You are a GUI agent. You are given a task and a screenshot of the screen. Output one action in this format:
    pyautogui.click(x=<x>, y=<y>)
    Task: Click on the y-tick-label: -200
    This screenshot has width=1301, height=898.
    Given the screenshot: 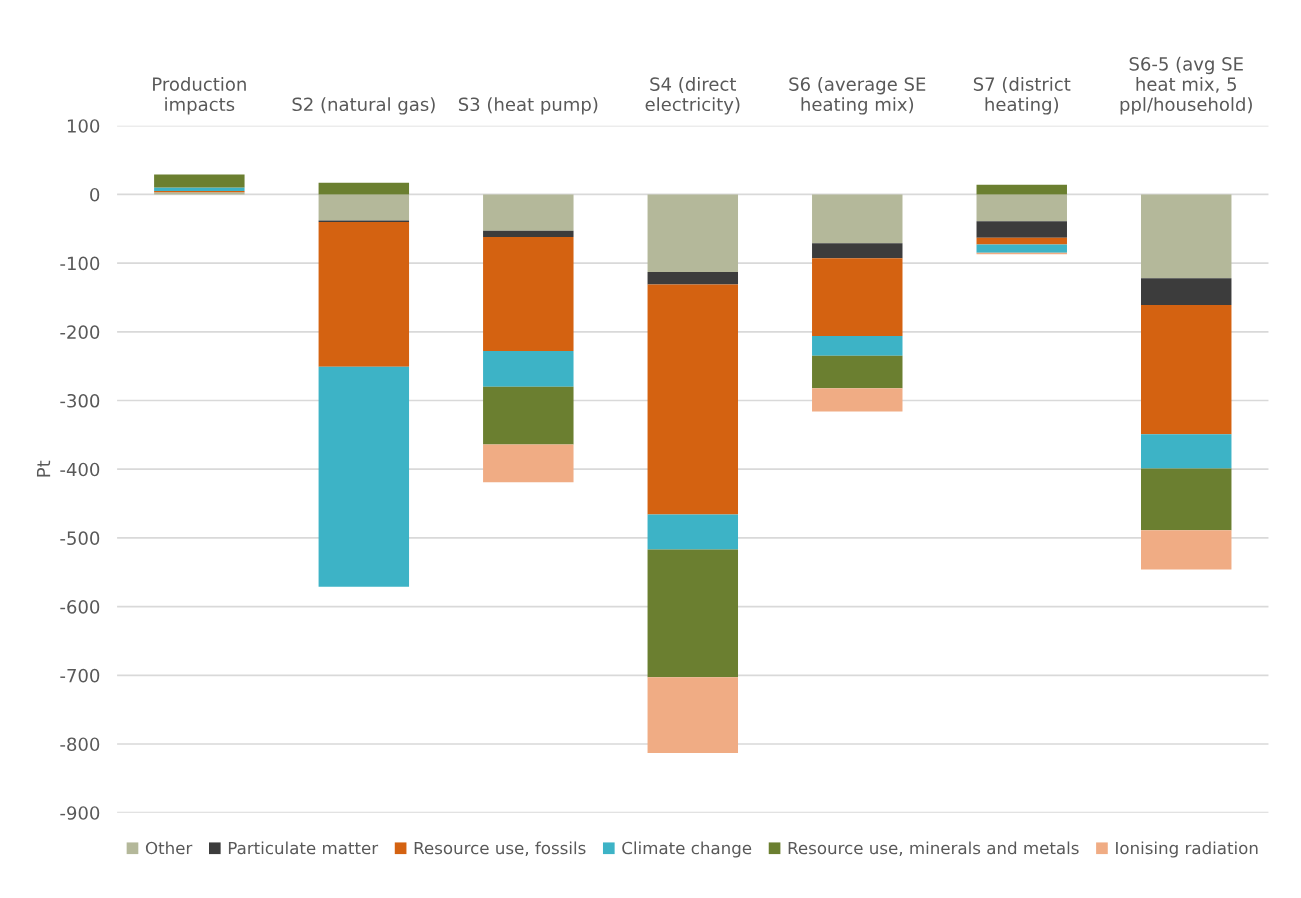 What is the action you would take?
    pyautogui.click(x=80, y=332)
    